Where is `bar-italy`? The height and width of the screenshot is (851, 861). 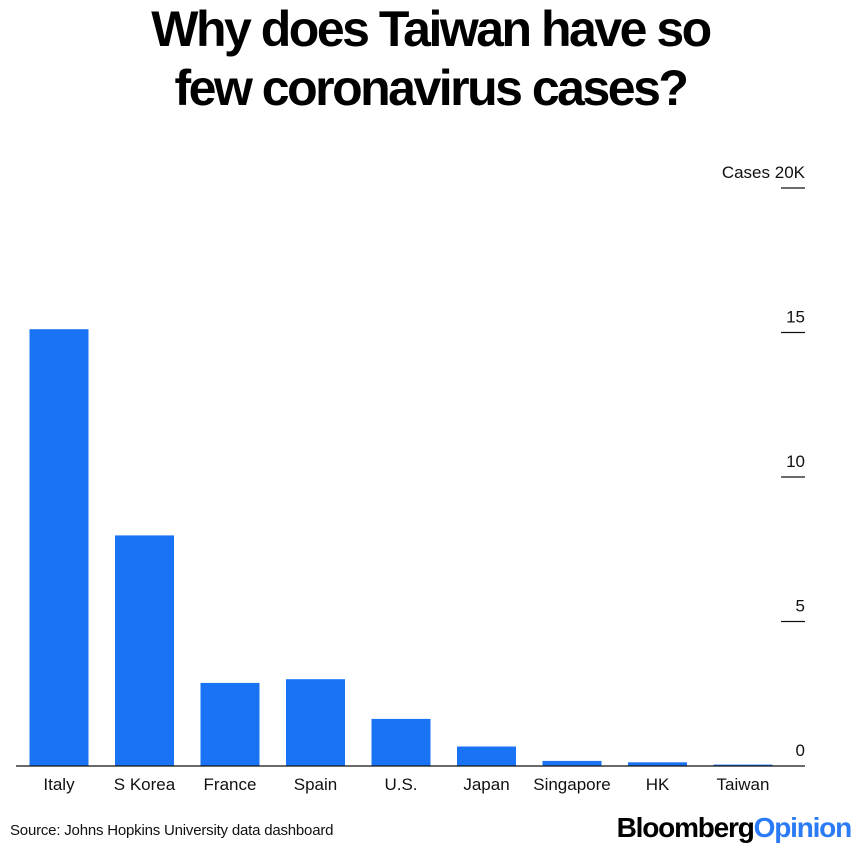
bar-italy is located at coordinates (59, 547).